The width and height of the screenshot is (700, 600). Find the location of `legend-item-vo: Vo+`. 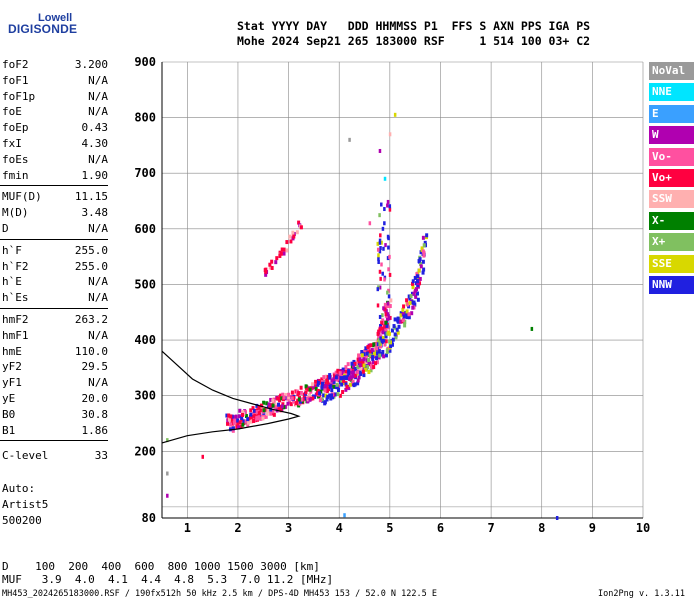

legend-item-vo: Vo+ is located at coordinates (671, 178).